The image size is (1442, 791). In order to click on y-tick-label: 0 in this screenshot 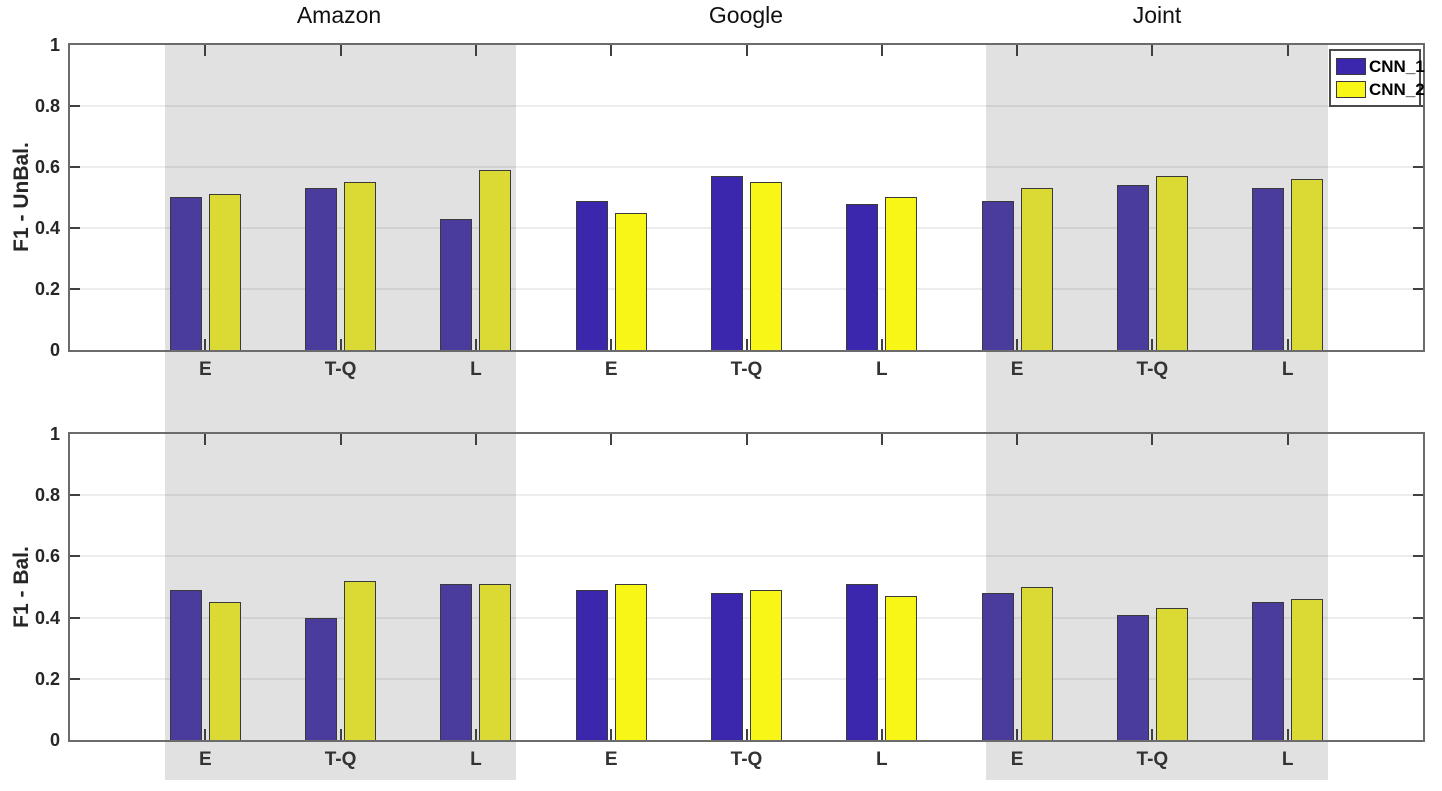, I will do `click(54, 740)`.